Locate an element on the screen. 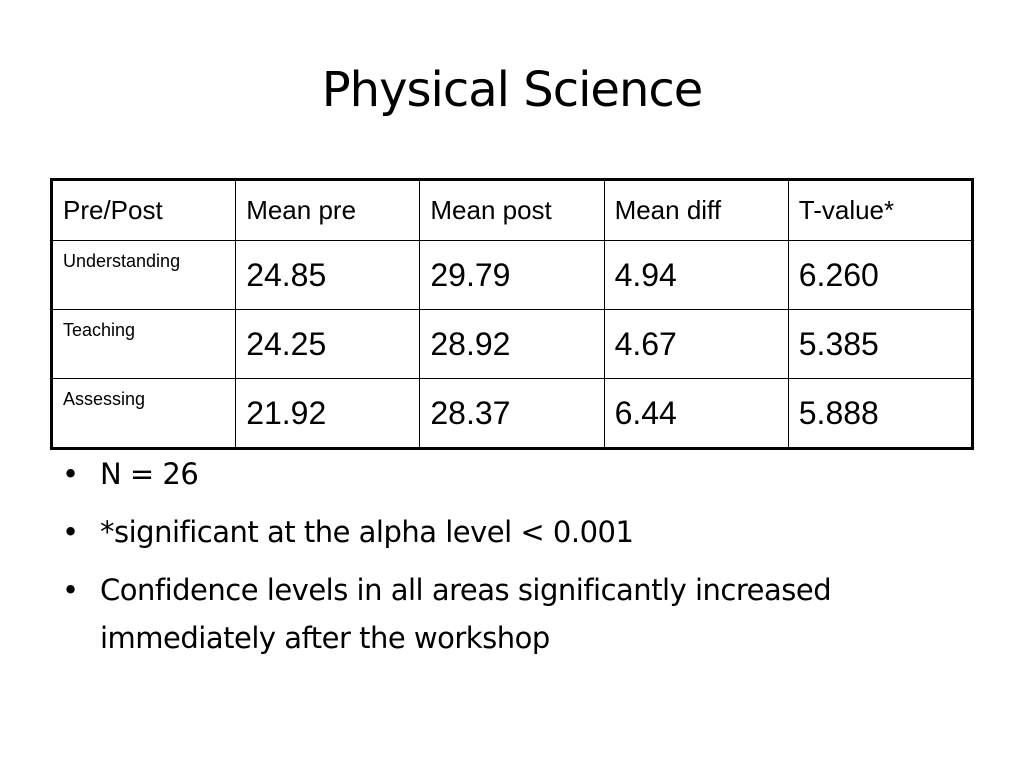 Image resolution: width=1024 pixels, height=768 pixels. table-row: Understanding 24.85 29.79 4.94 6.260 is located at coordinates (512, 275).